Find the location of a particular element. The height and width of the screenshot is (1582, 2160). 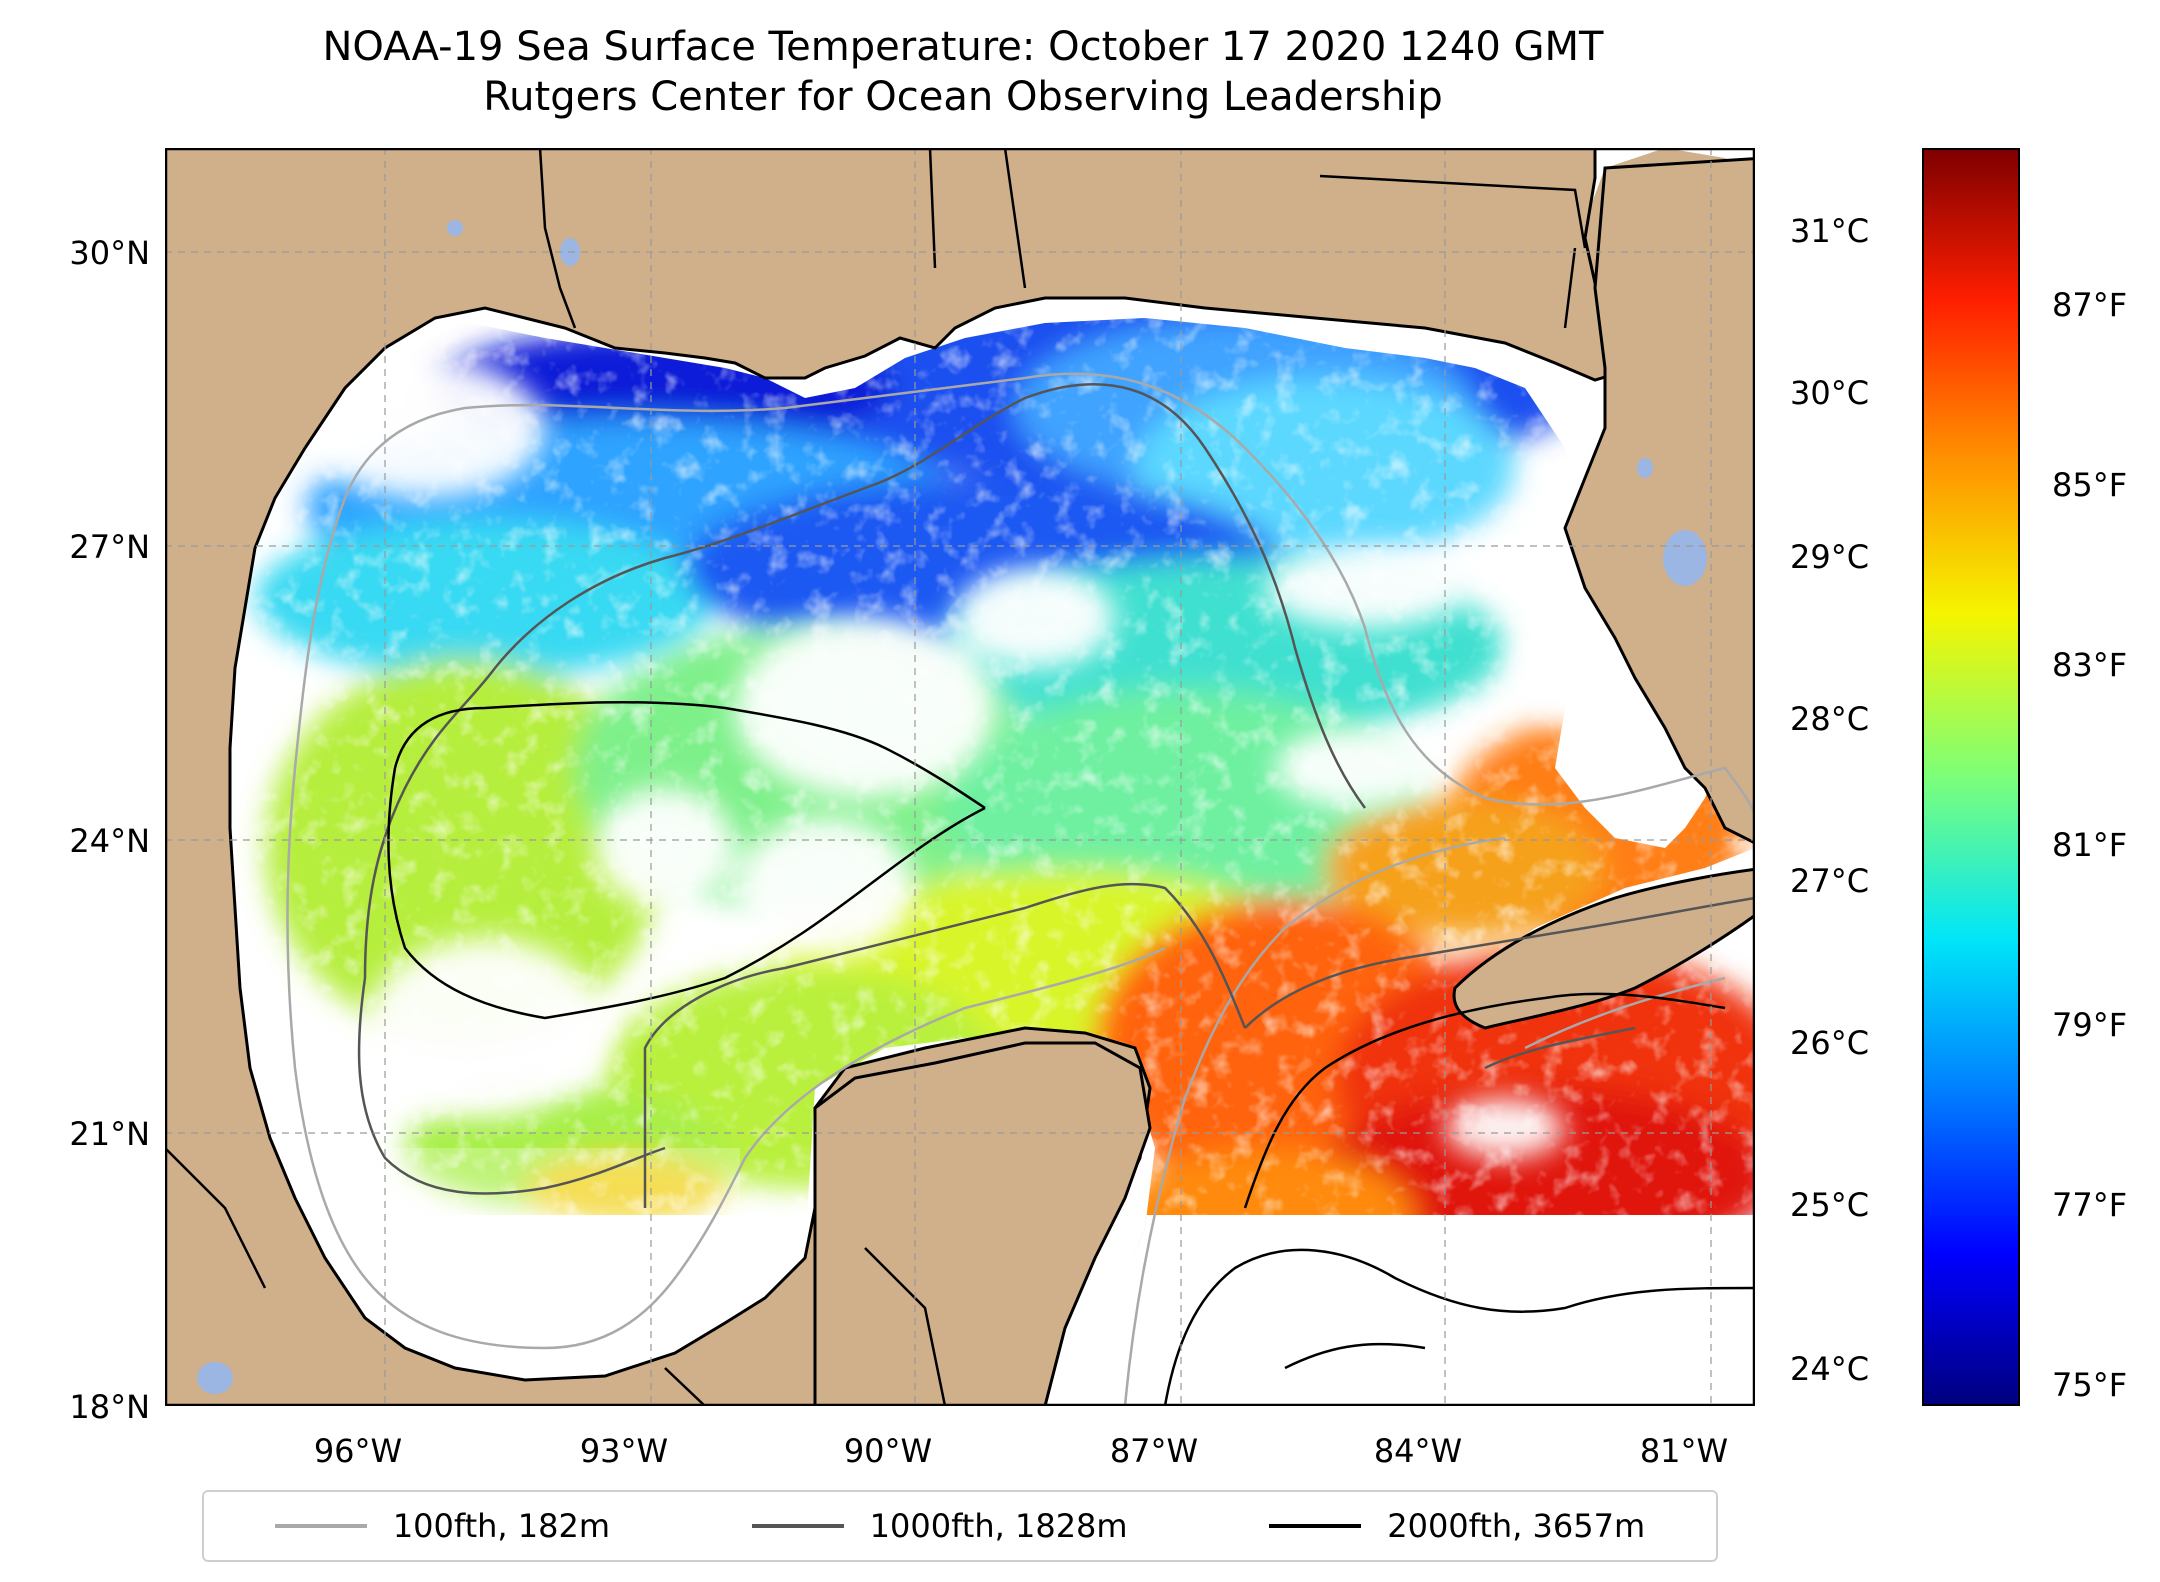

legend-label-2000fth: 2000fth, 3657m is located at coordinates (1516, 1526).